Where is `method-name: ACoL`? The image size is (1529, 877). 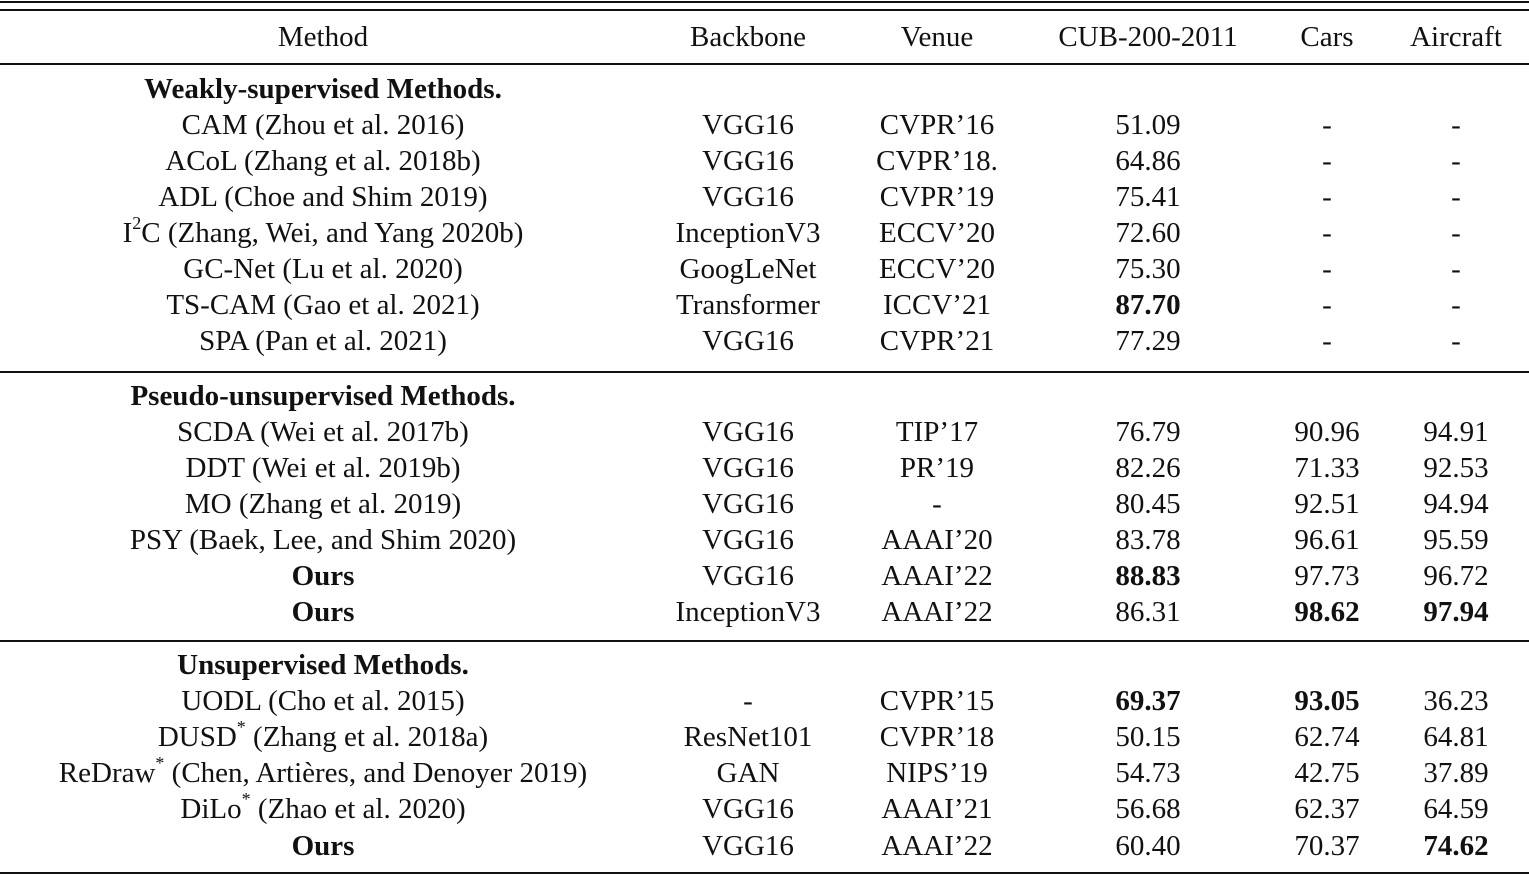
method-name: ACoL is located at coordinates (201, 161).